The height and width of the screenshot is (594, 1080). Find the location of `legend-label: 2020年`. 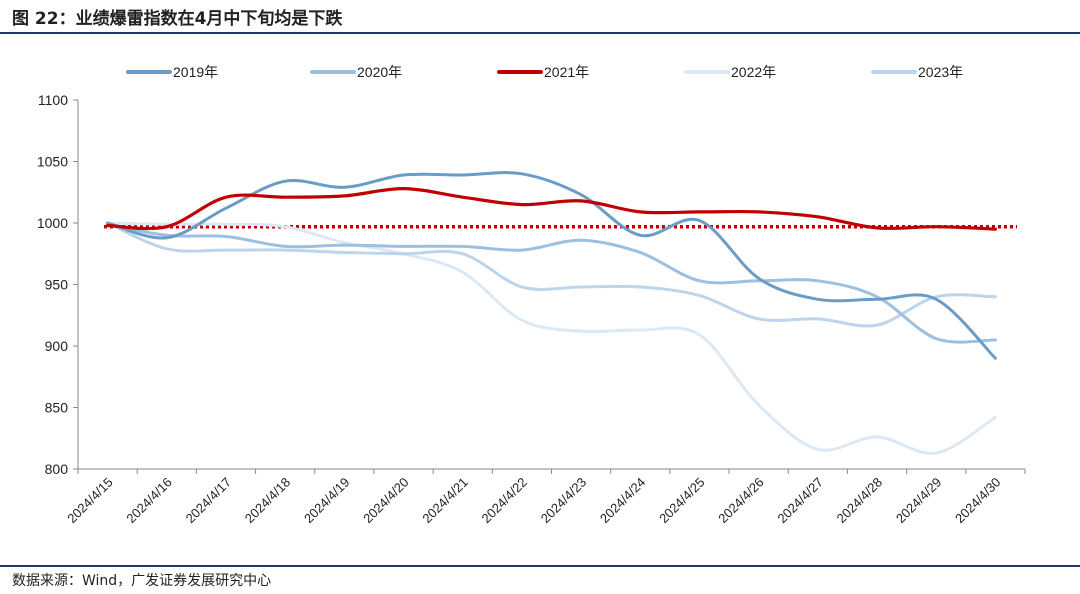

legend-label: 2020年 is located at coordinates (379, 72).